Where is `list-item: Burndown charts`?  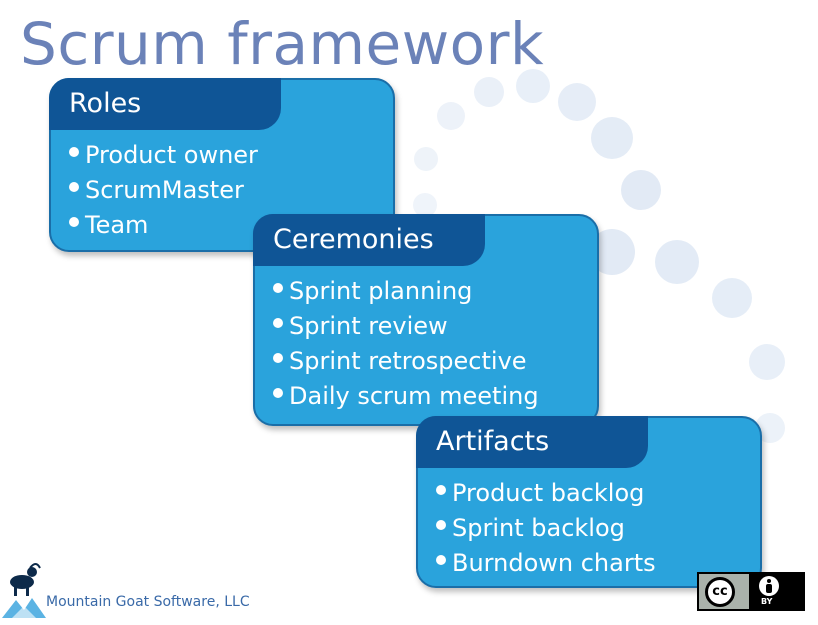 list-item: Burndown charts is located at coordinates (546, 563).